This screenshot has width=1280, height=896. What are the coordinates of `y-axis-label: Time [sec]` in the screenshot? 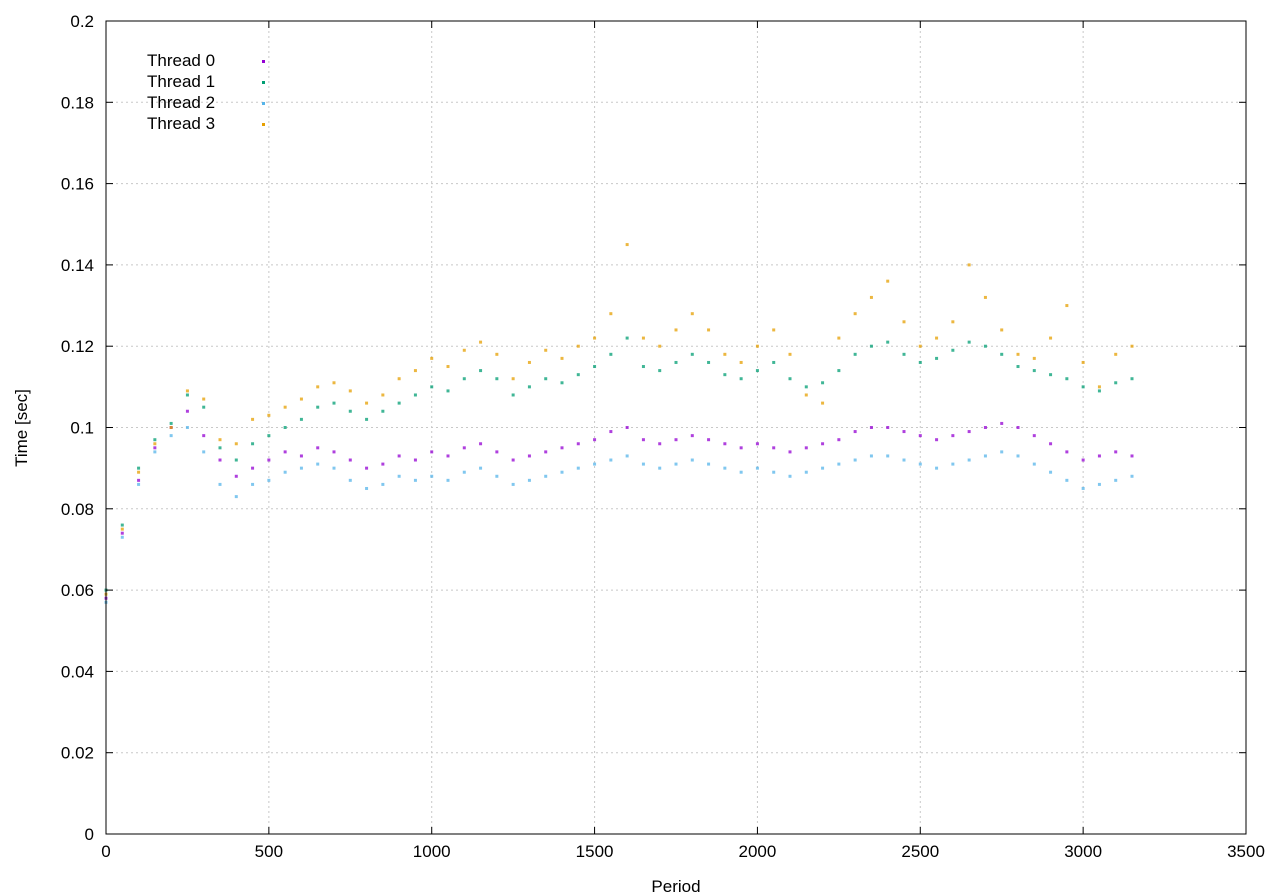 It's located at (21, 428).